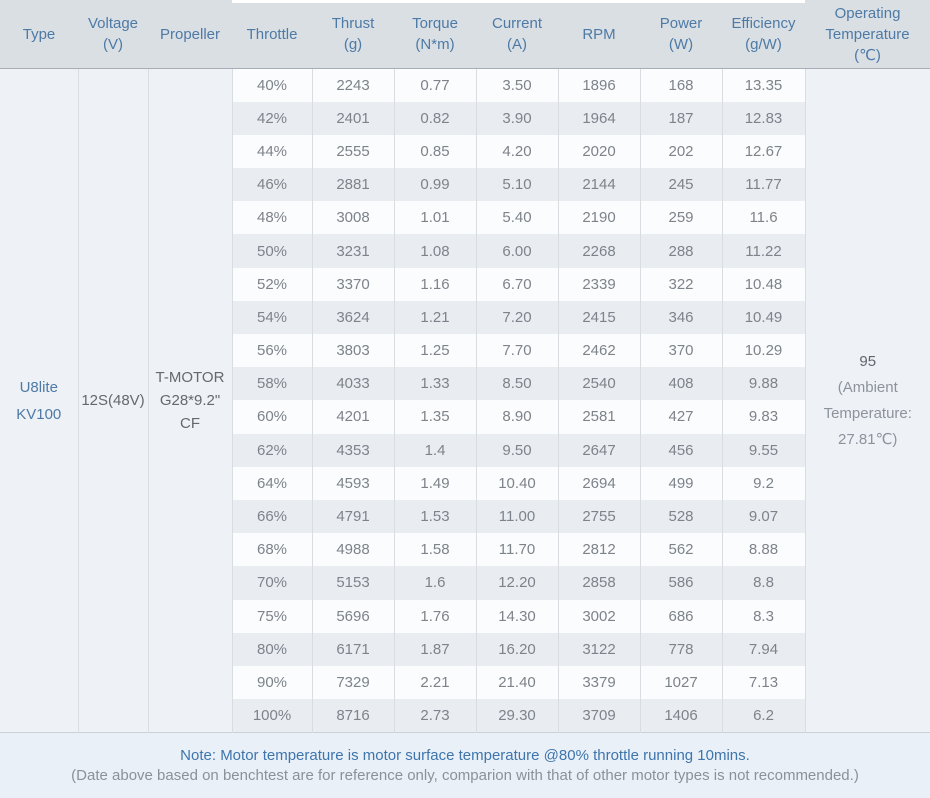  I want to click on cell-rpm: 3122, so click(598, 649).